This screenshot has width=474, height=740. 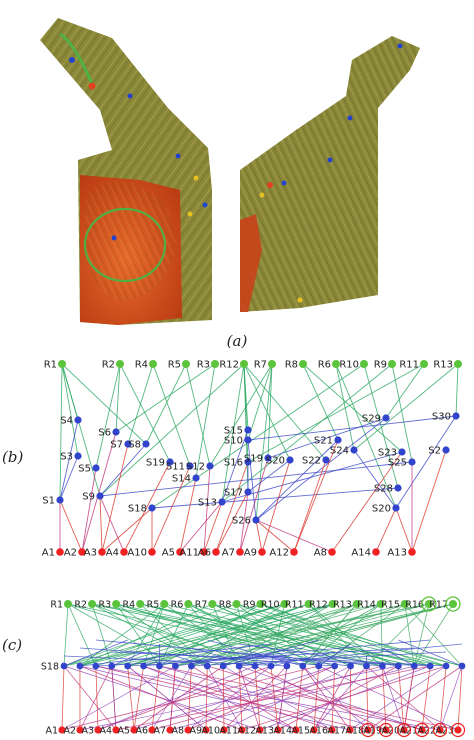 I want to click on attractor-label: A13, so click(x=264, y=731).